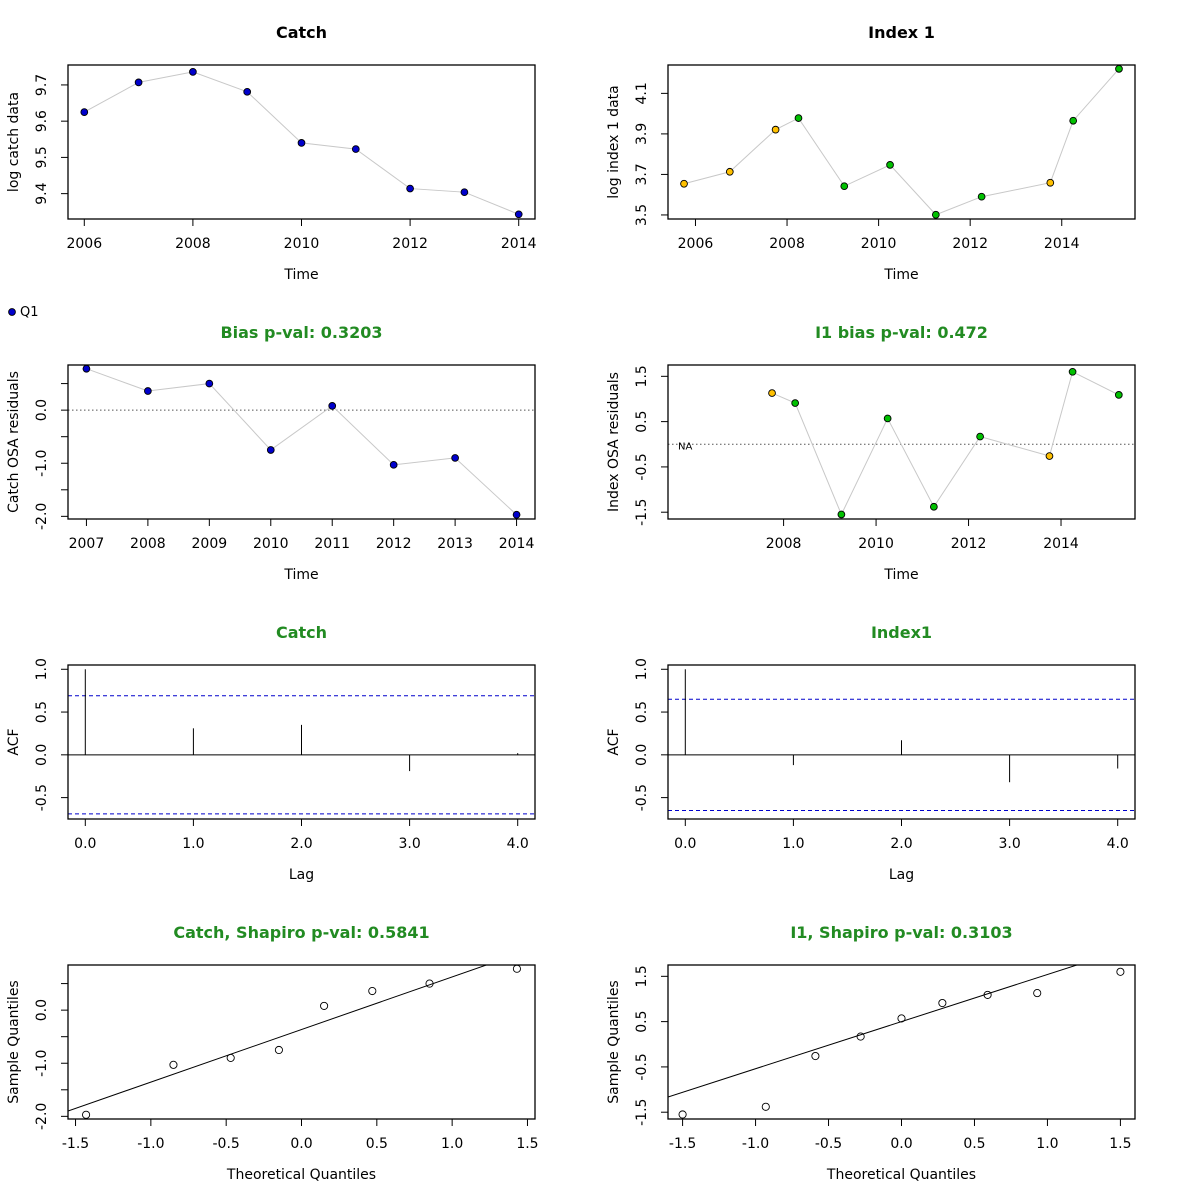  Describe the element at coordinates (614, 1041) in the screenshot. I see `y-axis-label: Sample Quantiles` at that location.